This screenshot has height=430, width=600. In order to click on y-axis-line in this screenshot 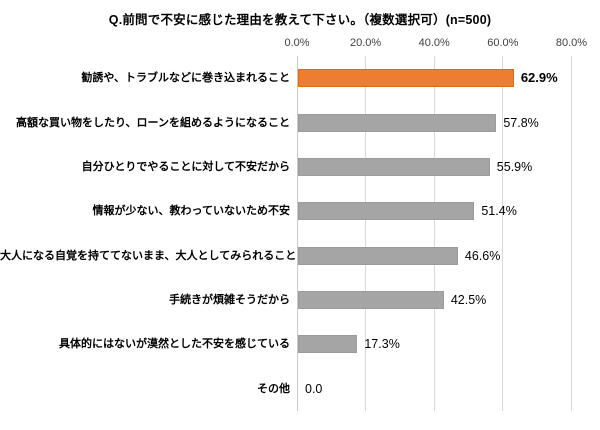, I will do `click(297, 233)`.